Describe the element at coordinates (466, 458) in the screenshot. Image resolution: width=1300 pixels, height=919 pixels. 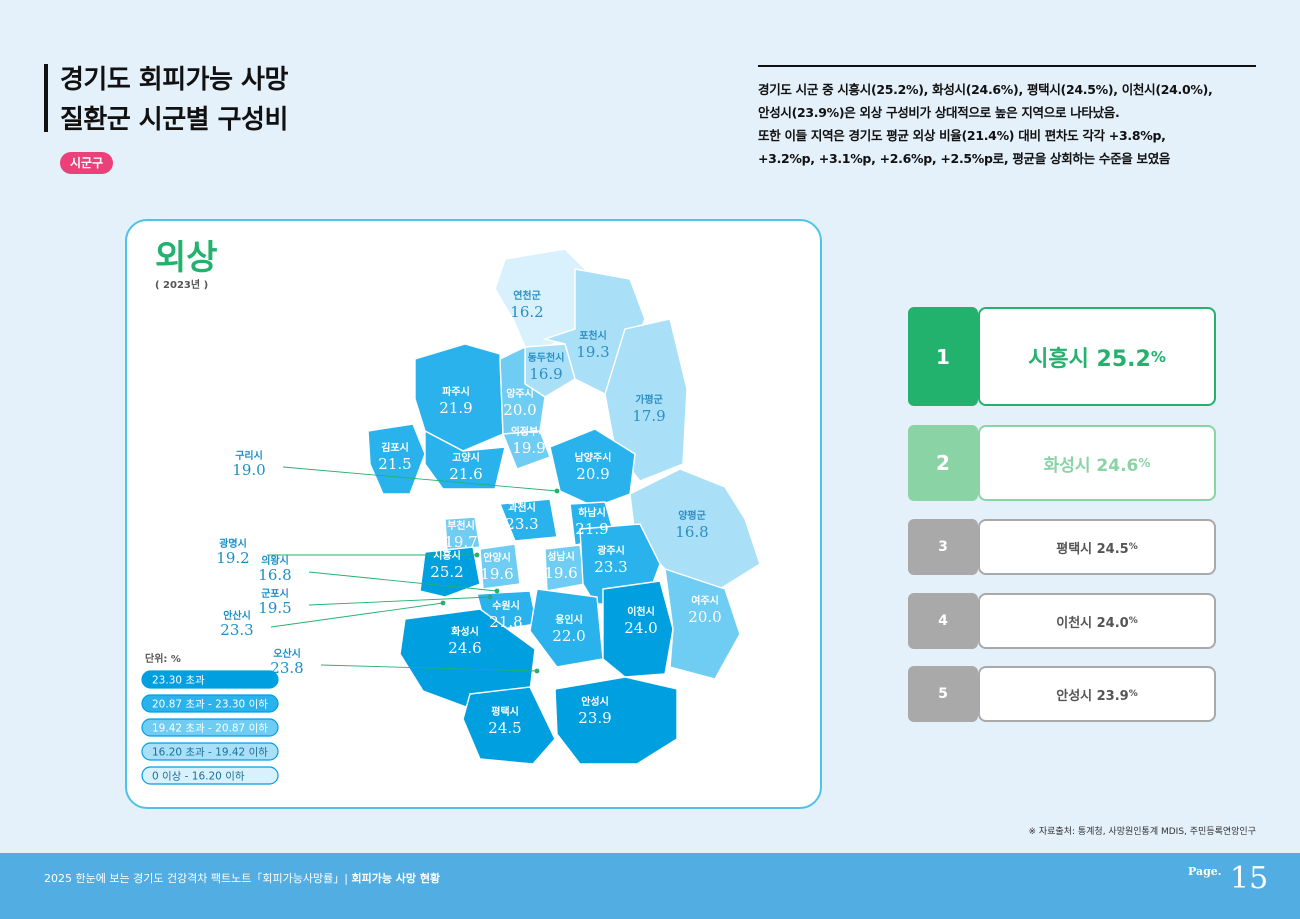
I see `region-name-label: 고양시` at that location.